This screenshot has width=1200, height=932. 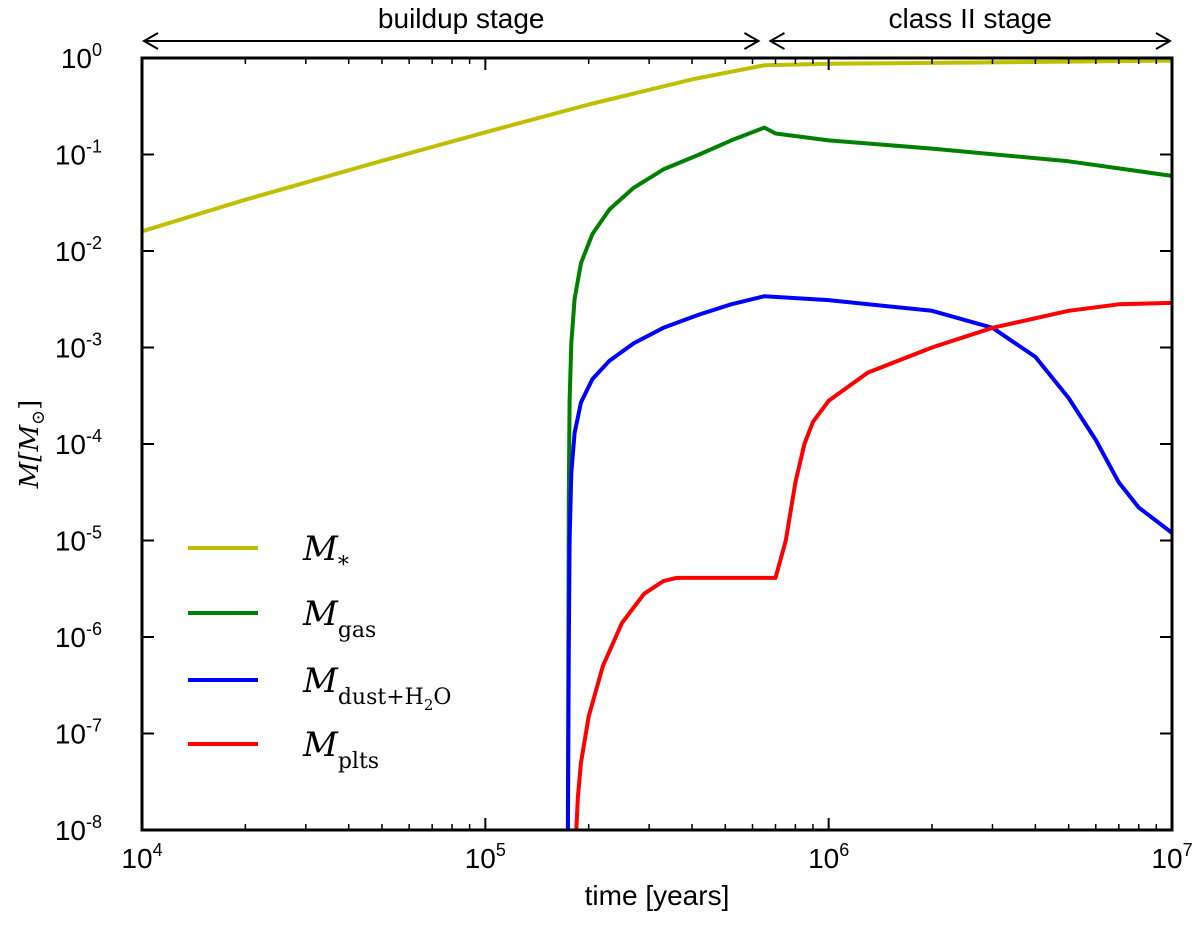 I want to click on legend-label-subscript: *, so click(x=343, y=565).